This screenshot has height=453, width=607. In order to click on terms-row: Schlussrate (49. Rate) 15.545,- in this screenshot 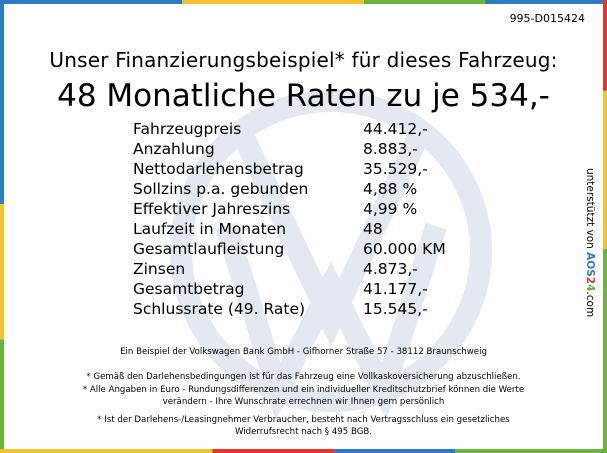, I will do `click(313, 309)`.